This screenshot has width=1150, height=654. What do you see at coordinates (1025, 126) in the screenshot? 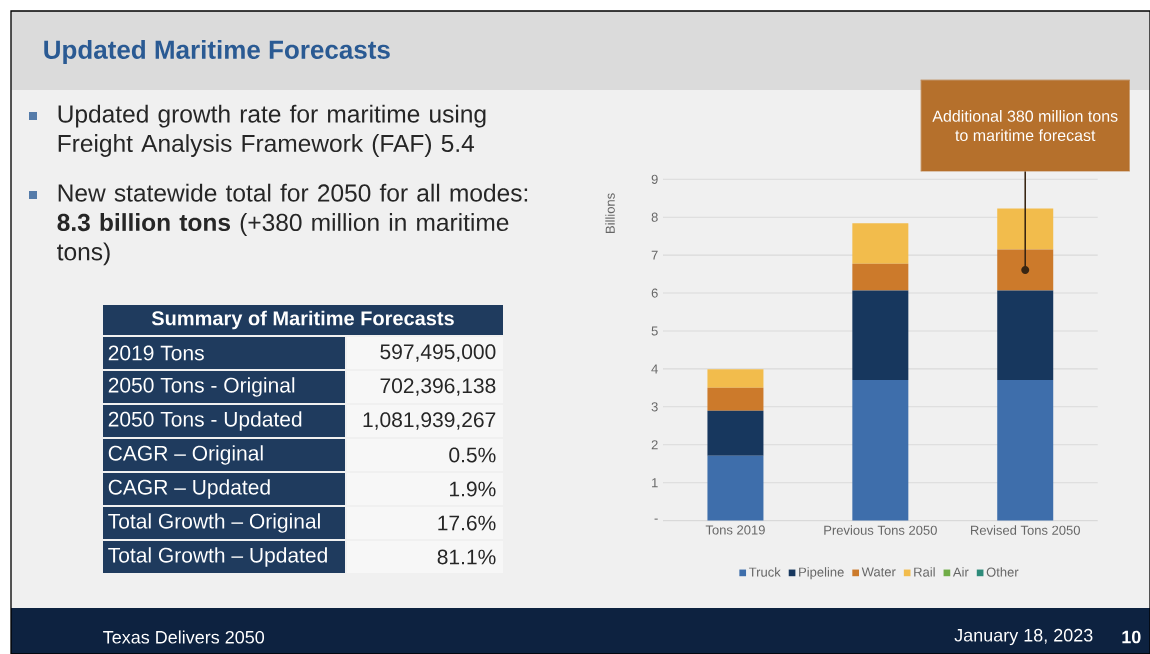
I see `text: Additional 380 million tons to maritime forecast` at bounding box center [1025, 126].